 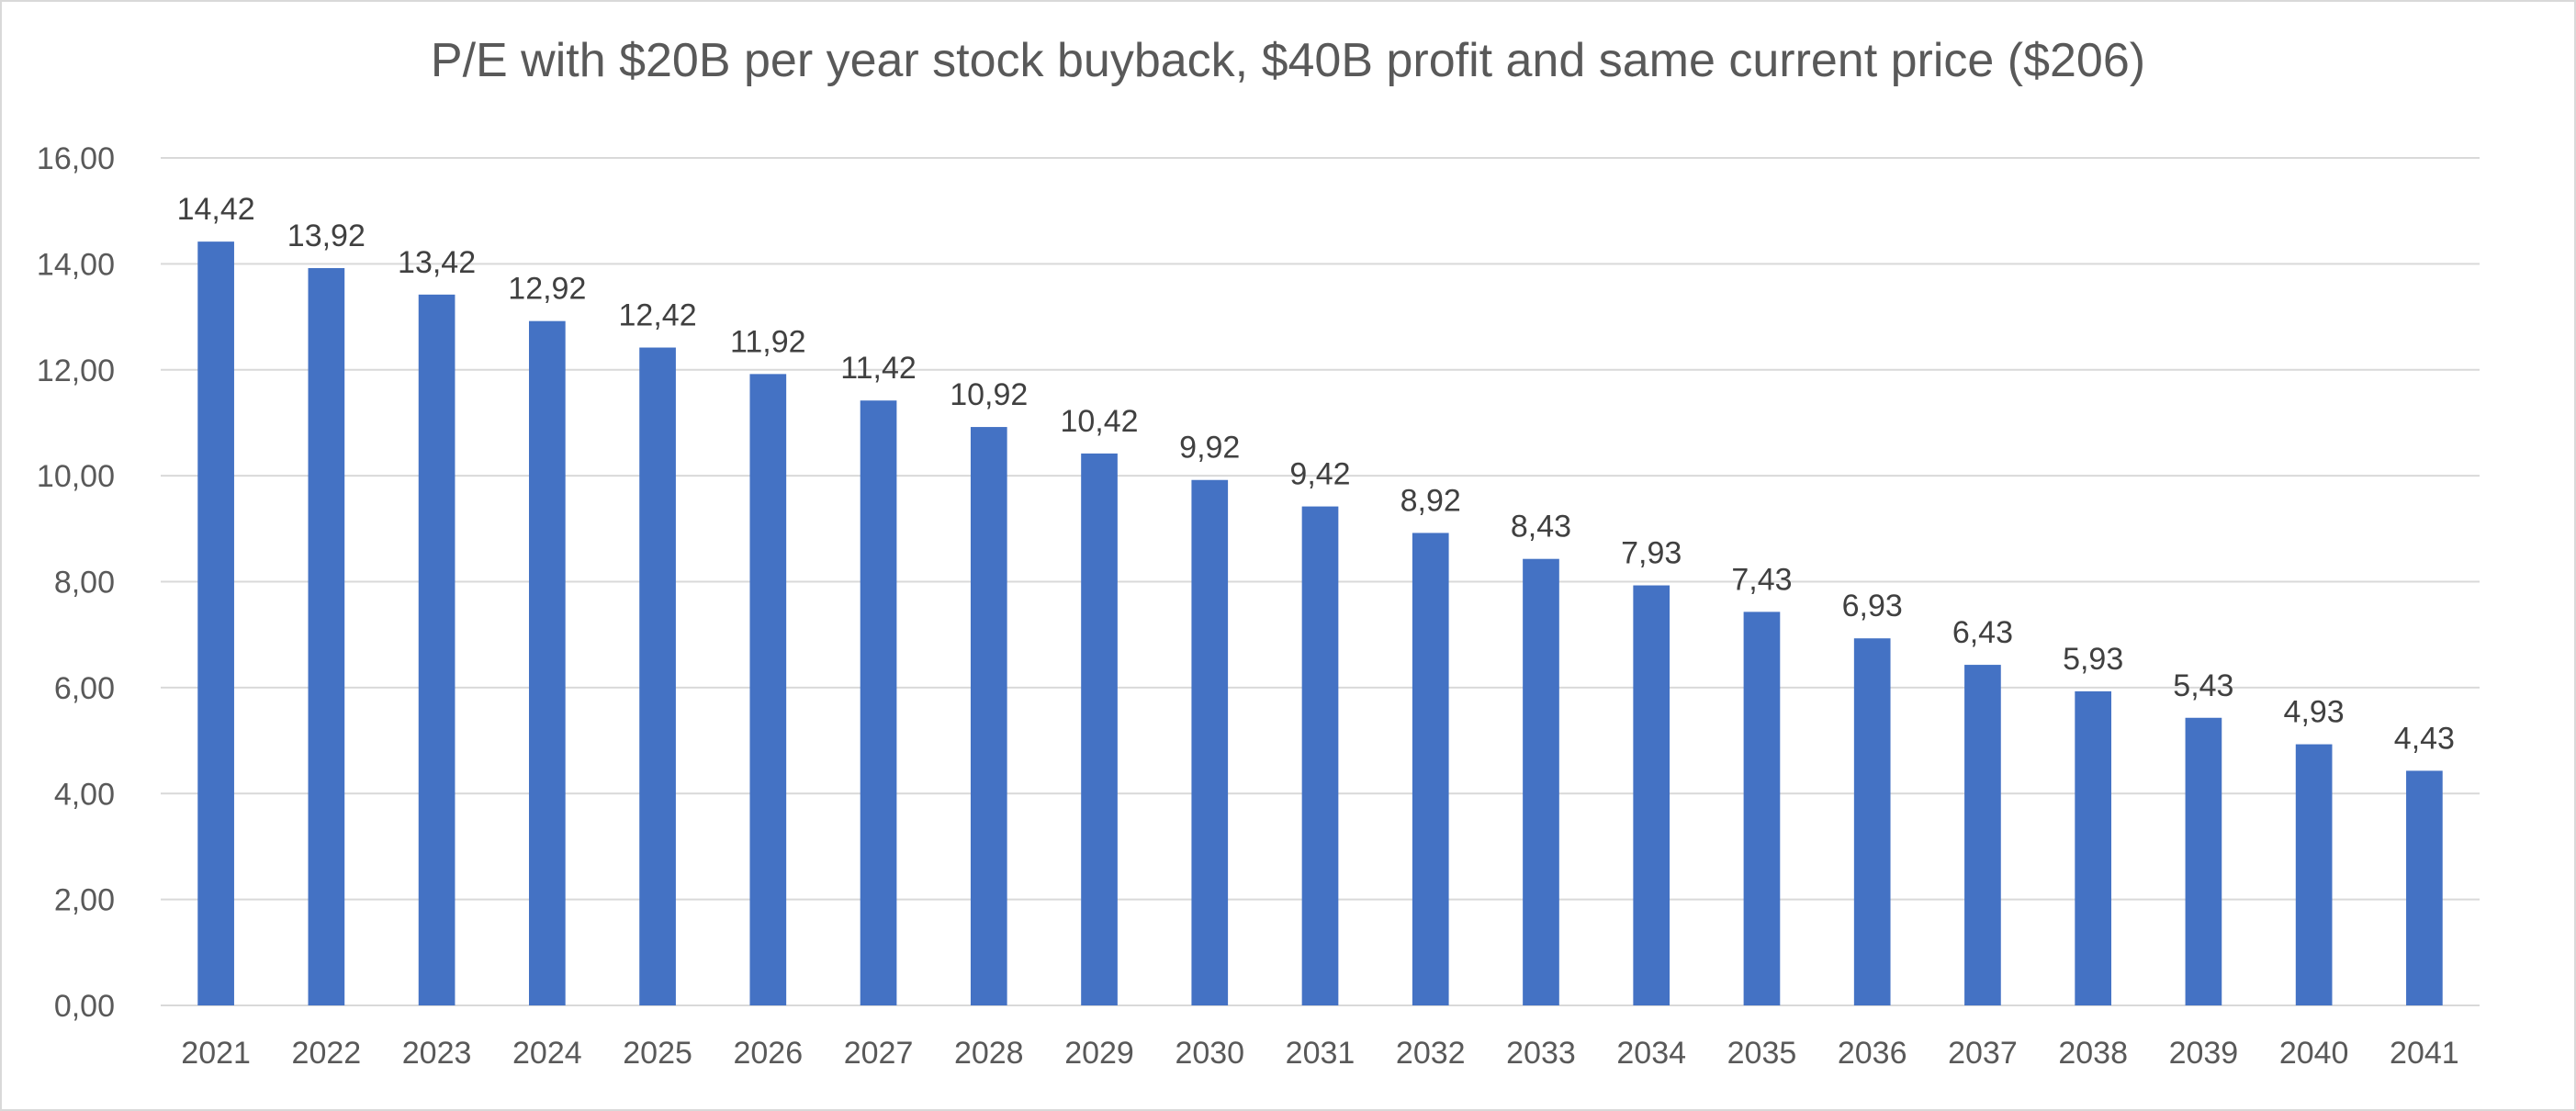 I want to click on bar-2038, so click(x=2093, y=848).